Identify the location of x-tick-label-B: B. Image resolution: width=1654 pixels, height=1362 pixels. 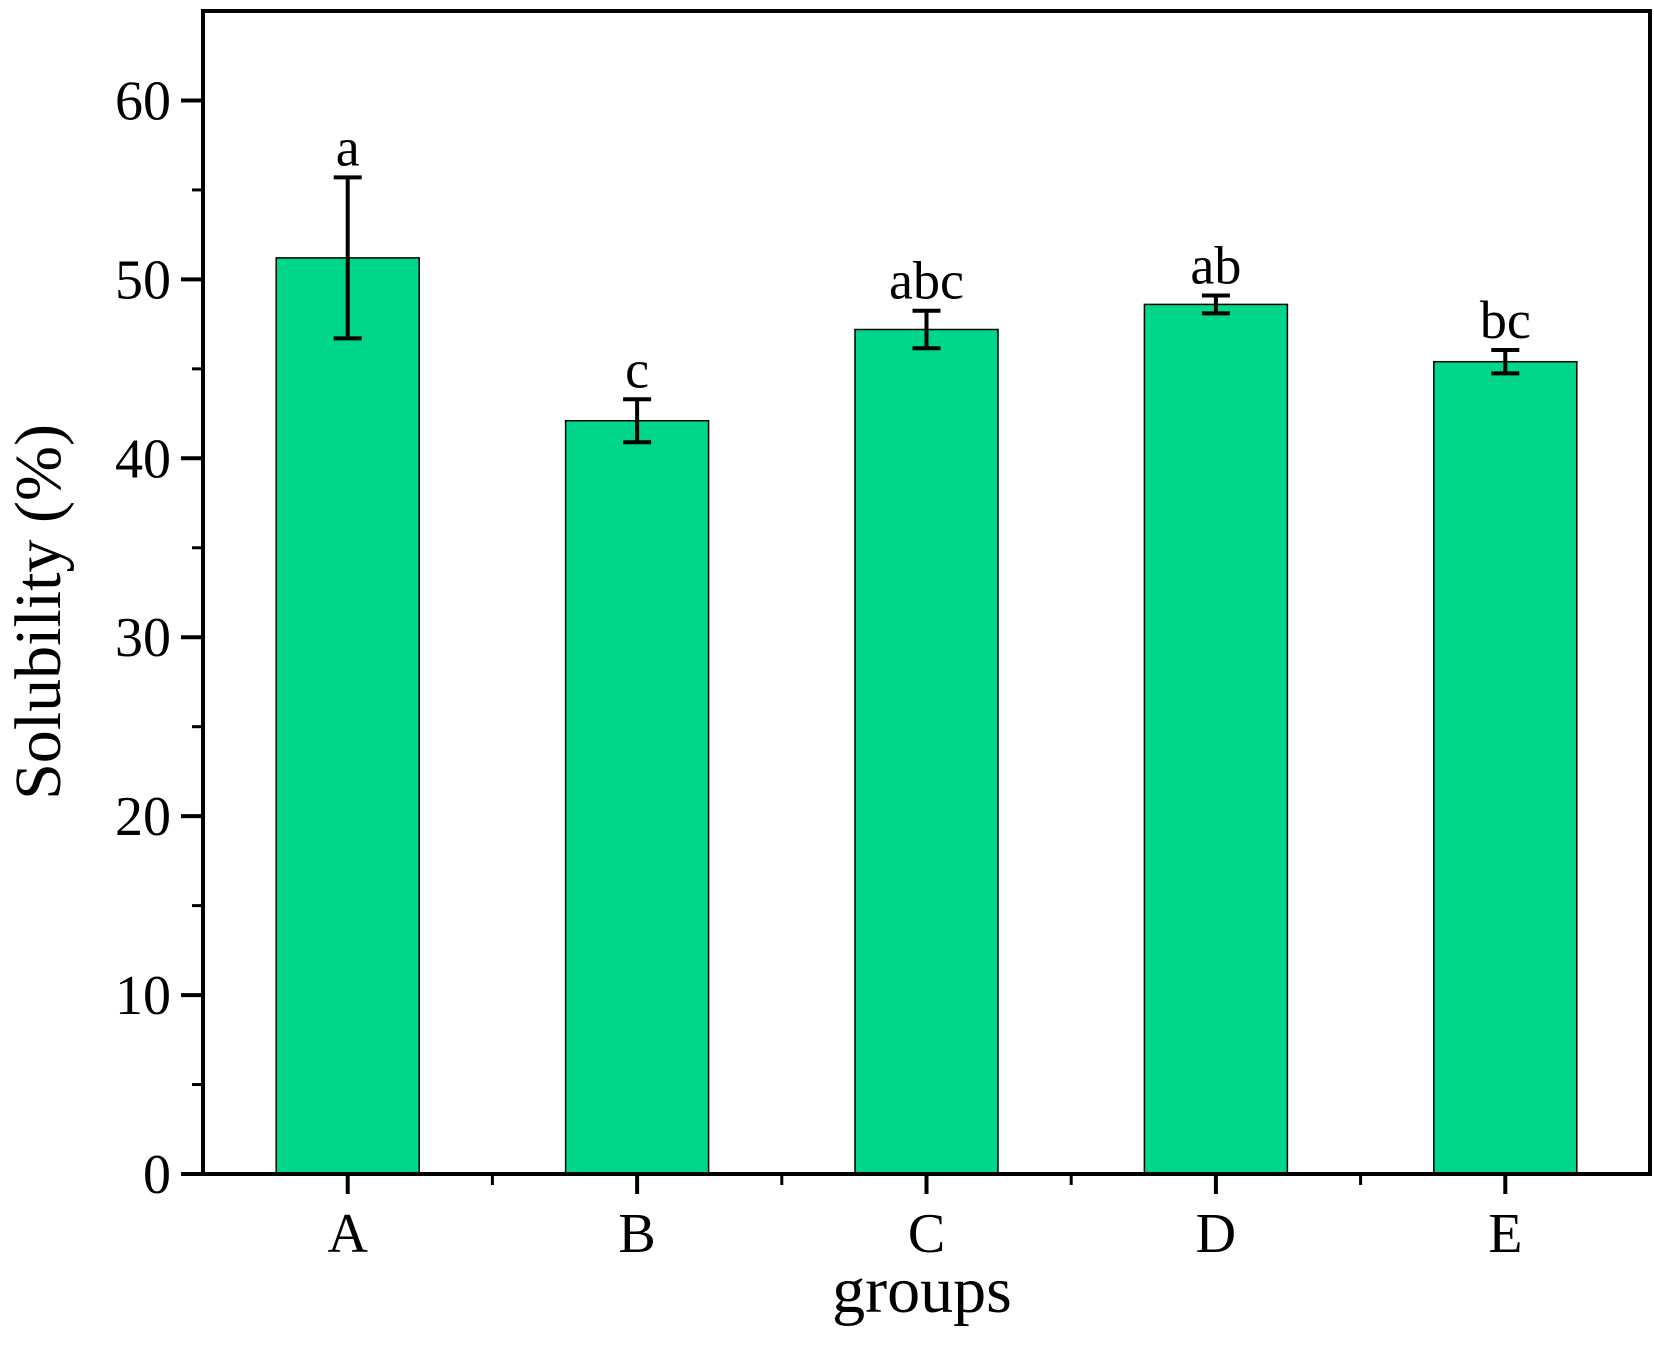
(636, 1234).